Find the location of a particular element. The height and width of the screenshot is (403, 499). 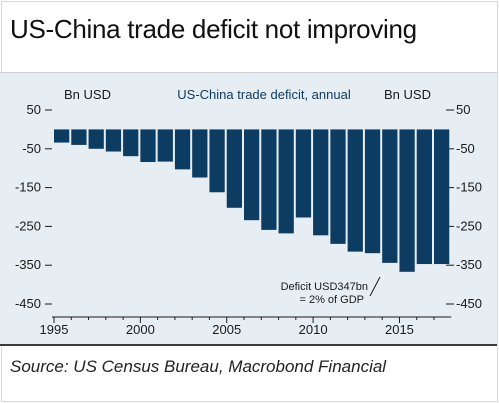

bar-2010 is located at coordinates (320, 182).